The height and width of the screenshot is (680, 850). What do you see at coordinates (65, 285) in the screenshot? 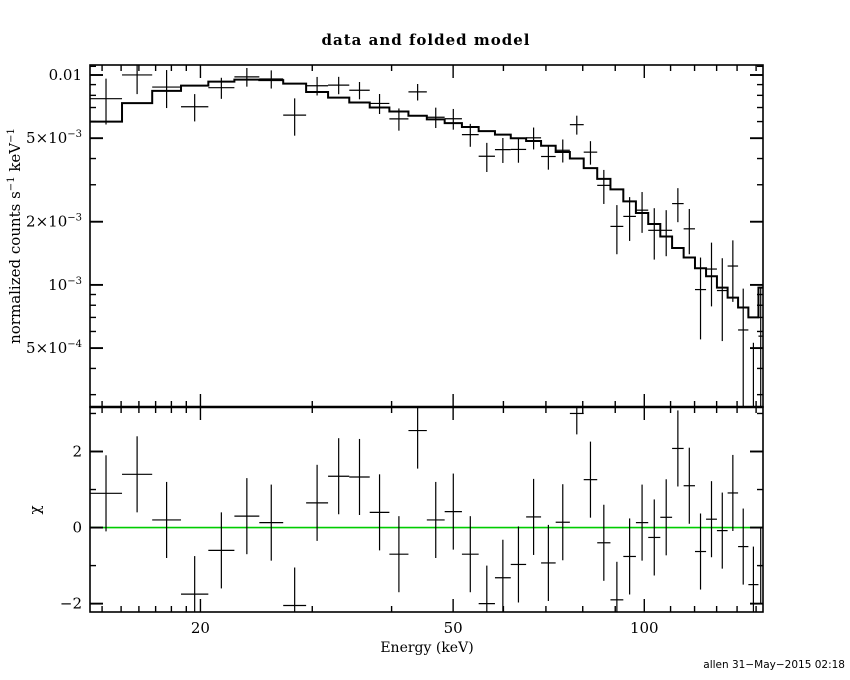
I see `y-tick-label-counts: 10−3` at bounding box center [65, 285].